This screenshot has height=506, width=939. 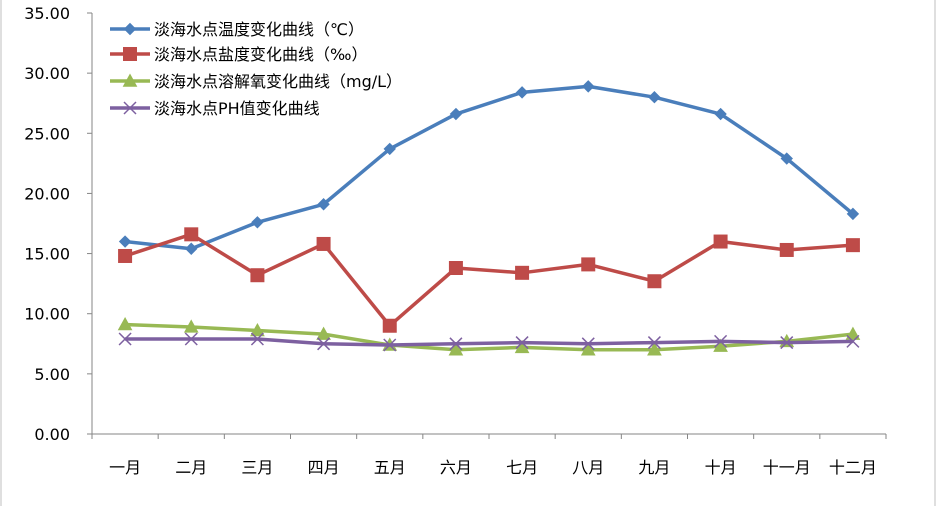 I want to click on x-tick-label: 十二月, so click(x=853, y=467).